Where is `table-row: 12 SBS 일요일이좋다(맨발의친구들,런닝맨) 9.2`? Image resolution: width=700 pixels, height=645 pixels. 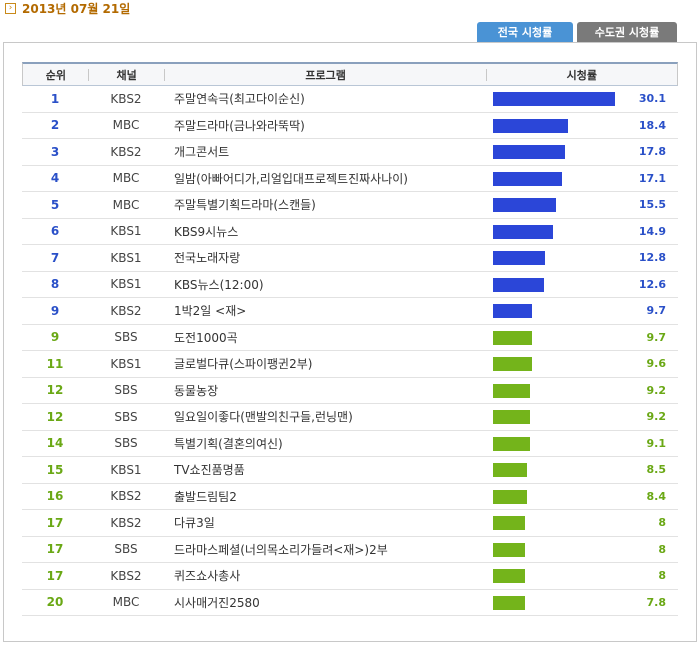 table-row: 12 SBS 일요일이좋다(맨발의친구들,런닝맨) 9.2 is located at coordinates (350, 417).